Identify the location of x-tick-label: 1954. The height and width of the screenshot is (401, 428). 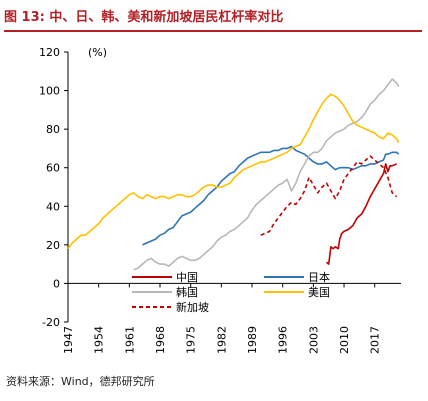
(99, 340).